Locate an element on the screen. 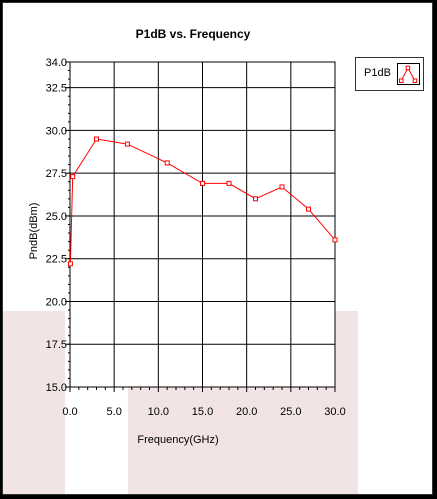 Image resolution: width=437 pixels, height=499 pixels. y-tick-label: 30.0 is located at coordinates (56, 131).